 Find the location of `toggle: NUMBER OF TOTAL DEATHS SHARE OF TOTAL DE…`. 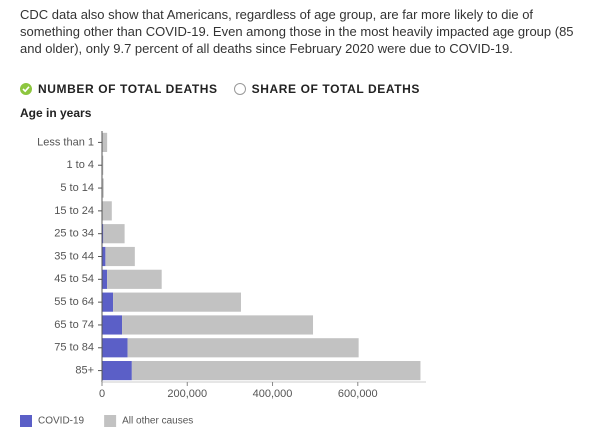

toggle: NUMBER OF TOTAL DEATHS SHARE OF TOTAL DE… is located at coordinates (220, 89).